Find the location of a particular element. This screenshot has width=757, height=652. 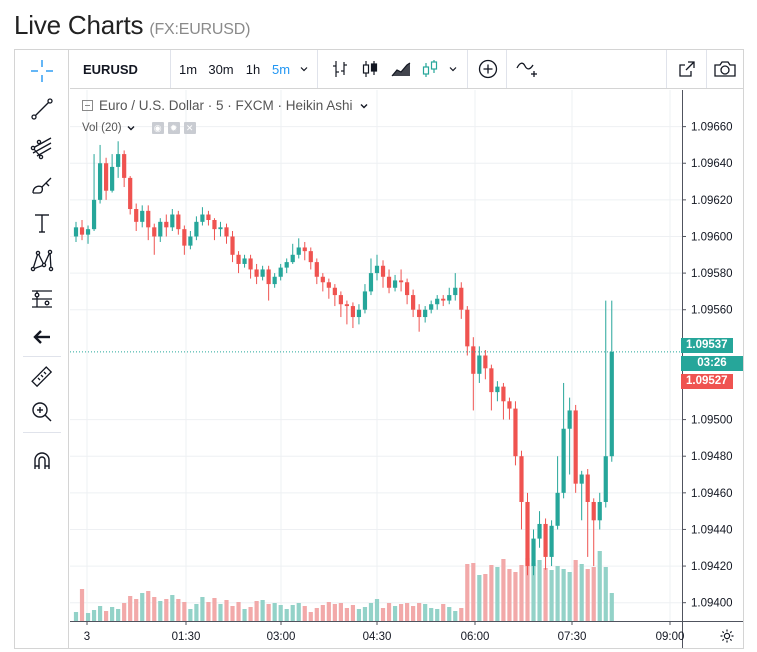

last-price-badge: 1.09537 is located at coordinates (707, 345).